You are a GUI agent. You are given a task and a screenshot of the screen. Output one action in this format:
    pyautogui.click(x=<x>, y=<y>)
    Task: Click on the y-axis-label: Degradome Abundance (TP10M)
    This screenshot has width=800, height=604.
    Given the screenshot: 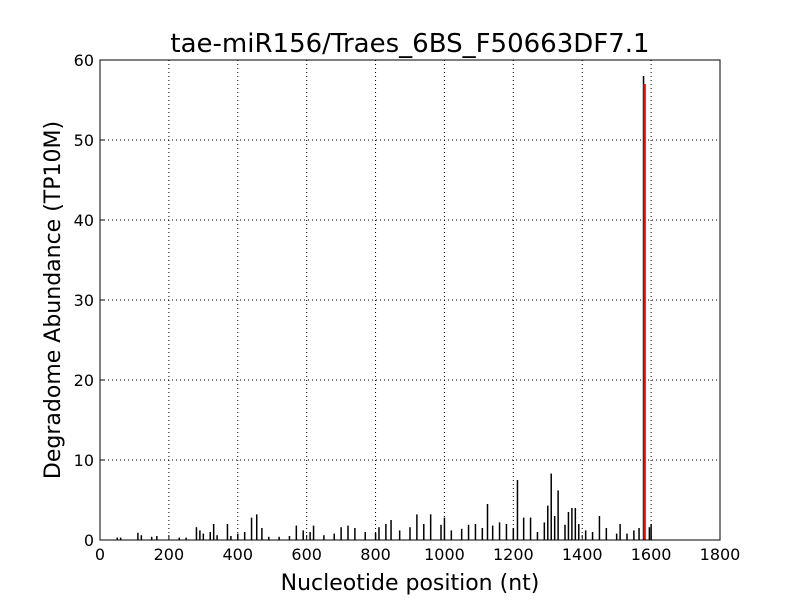 What is the action you would take?
    pyautogui.click(x=53, y=300)
    